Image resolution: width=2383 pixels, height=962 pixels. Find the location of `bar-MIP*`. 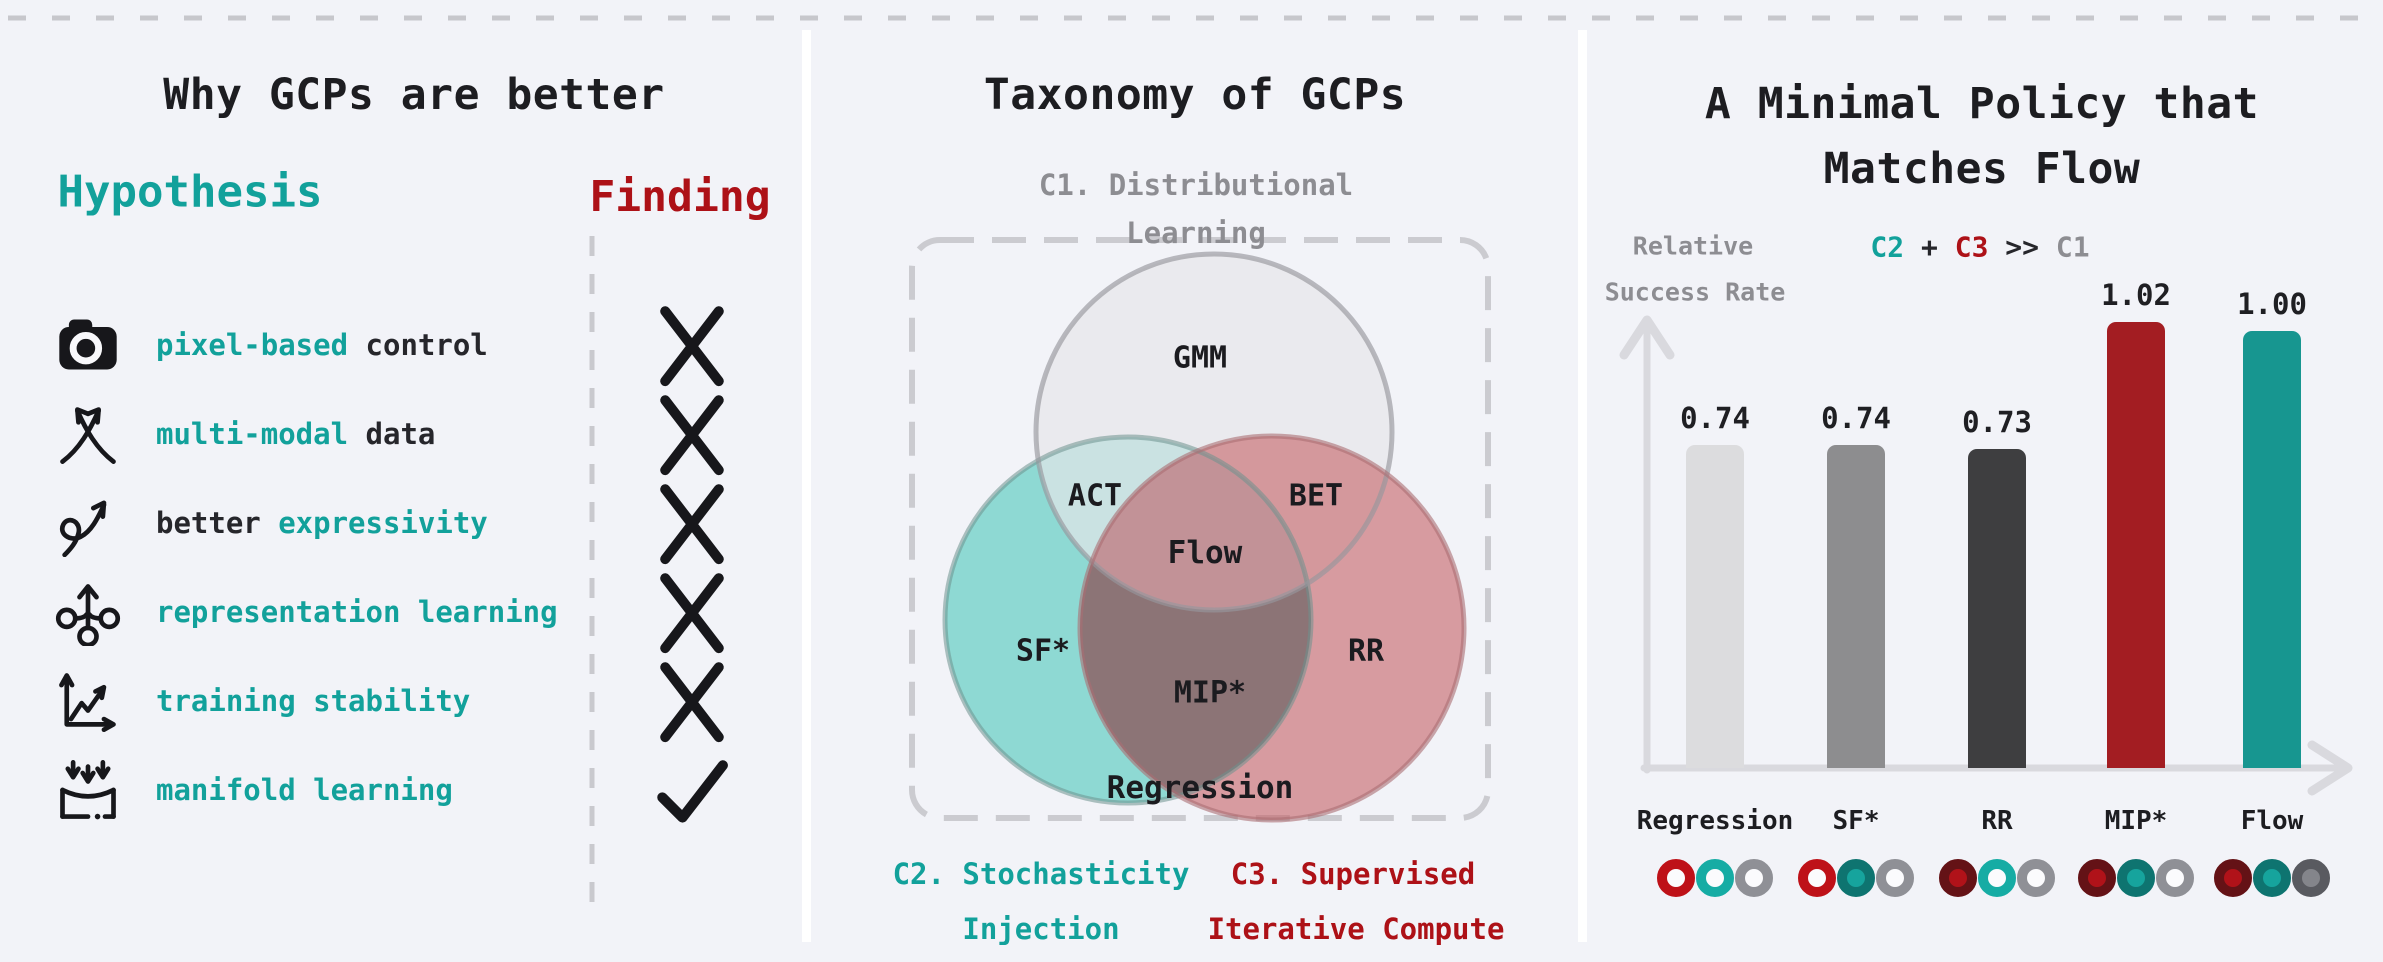

bar-MIP* is located at coordinates (2136, 545).